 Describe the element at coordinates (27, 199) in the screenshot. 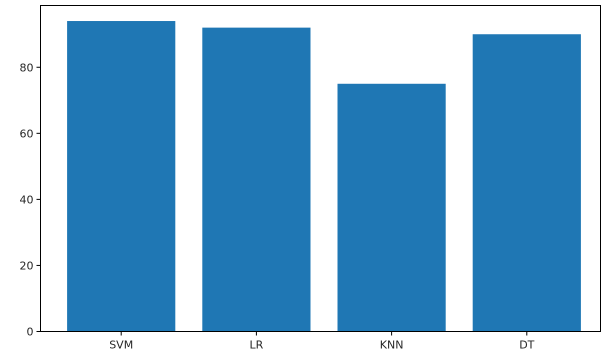

I see `y-tick-label-40: 40` at that location.